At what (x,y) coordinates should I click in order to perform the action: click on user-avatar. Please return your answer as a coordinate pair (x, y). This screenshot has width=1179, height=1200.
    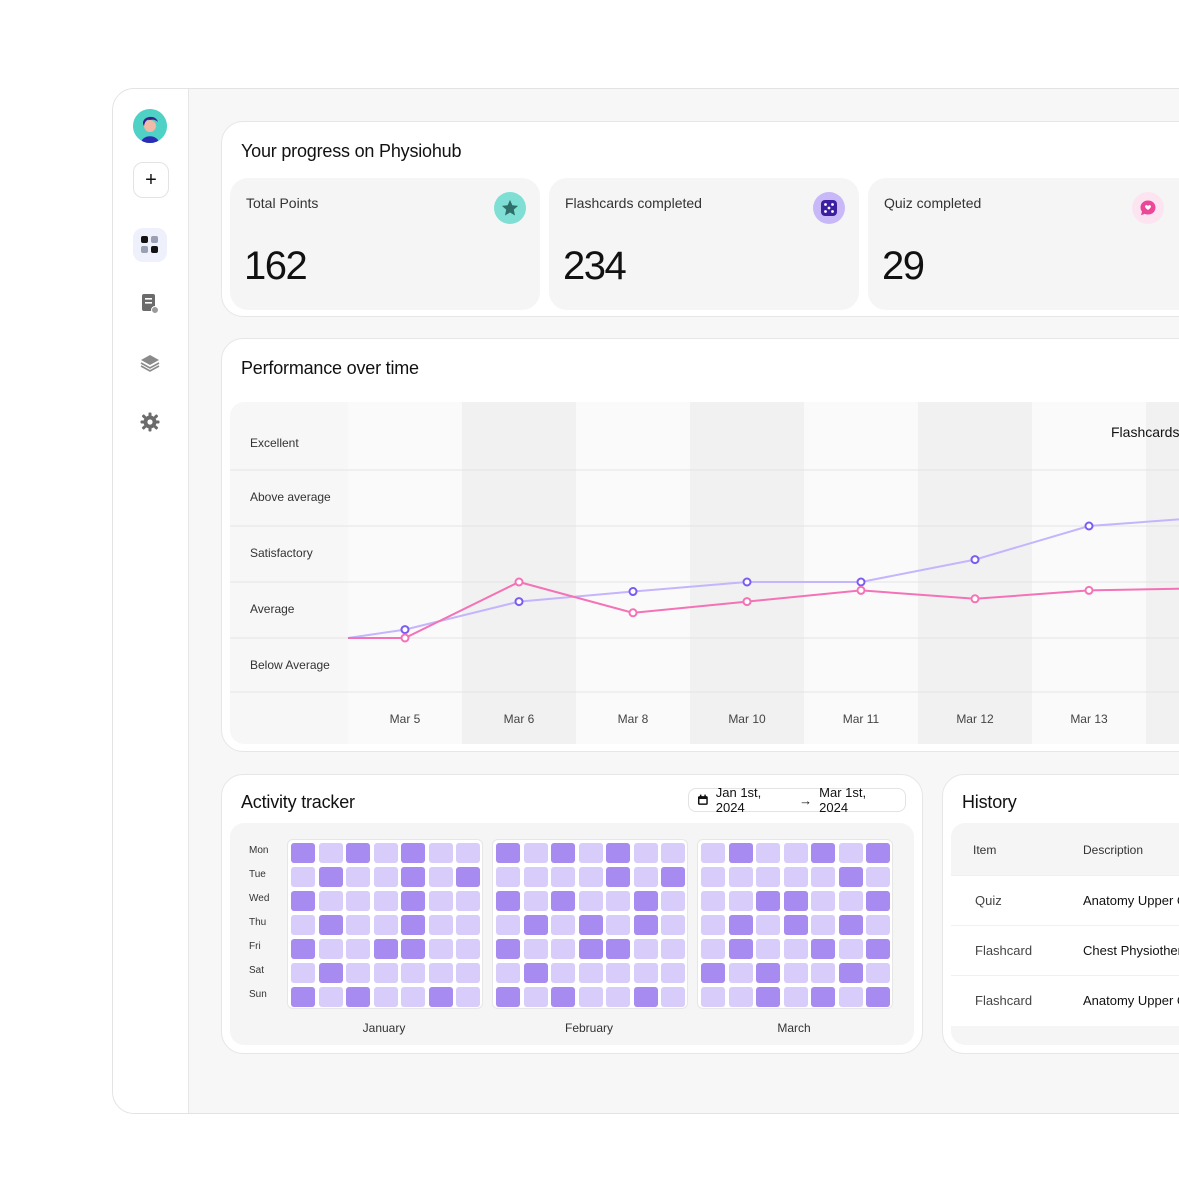
    Looking at the image, I should click on (150, 126).